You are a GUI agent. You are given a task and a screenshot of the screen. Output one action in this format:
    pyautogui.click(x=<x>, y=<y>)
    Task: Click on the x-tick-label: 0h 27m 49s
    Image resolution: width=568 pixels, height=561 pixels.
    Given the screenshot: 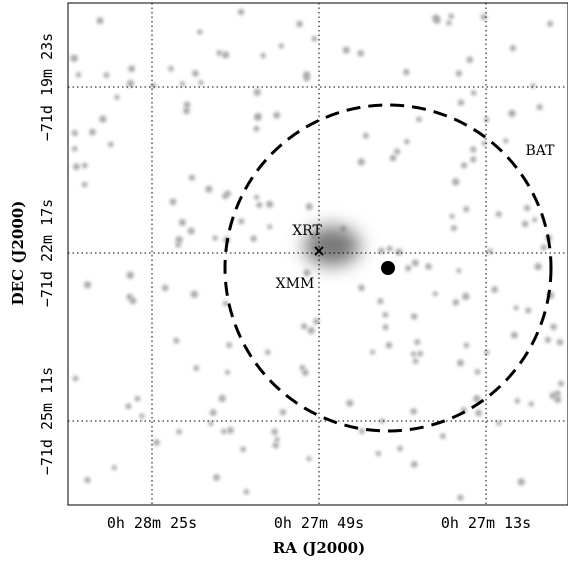 What is the action you would take?
    pyautogui.click(x=319, y=523)
    